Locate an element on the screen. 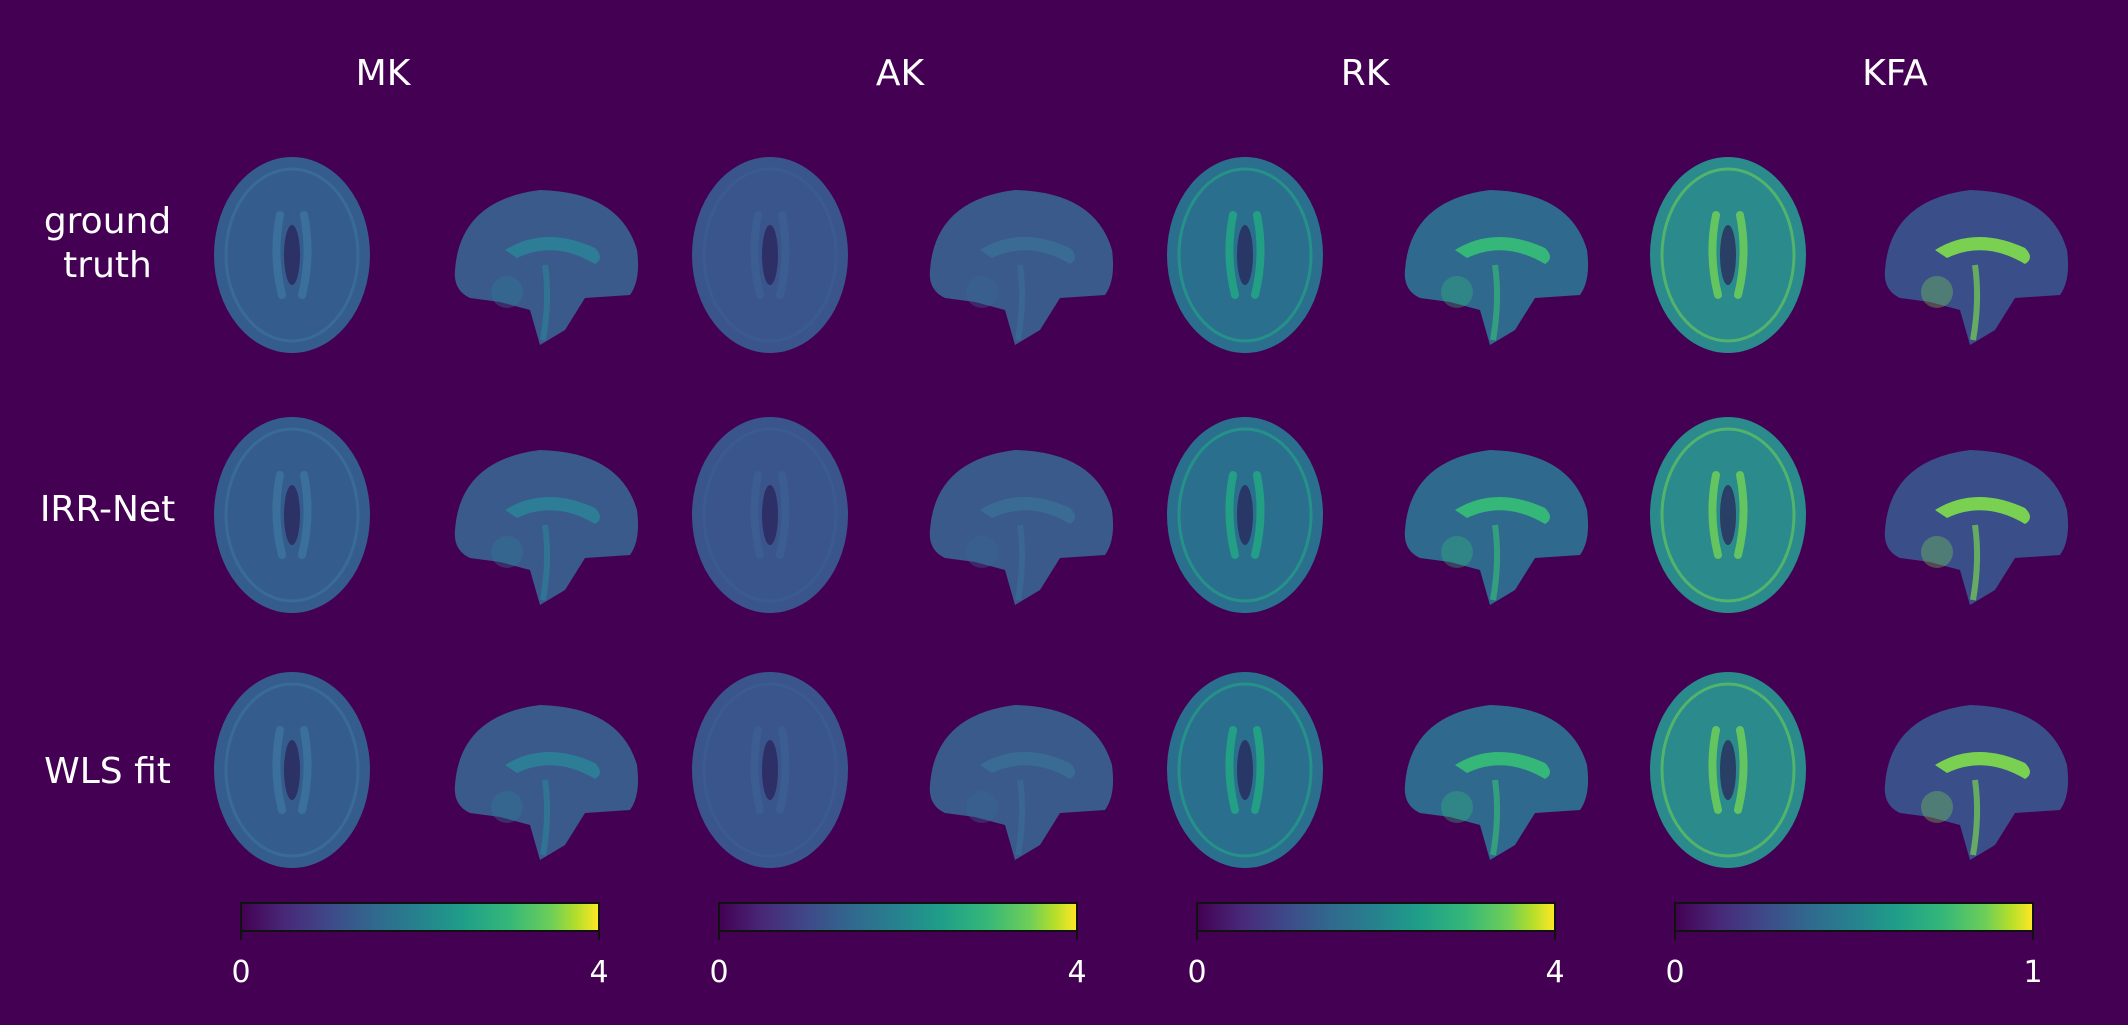  row-label-line: truth is located at coordinates (107, 265).